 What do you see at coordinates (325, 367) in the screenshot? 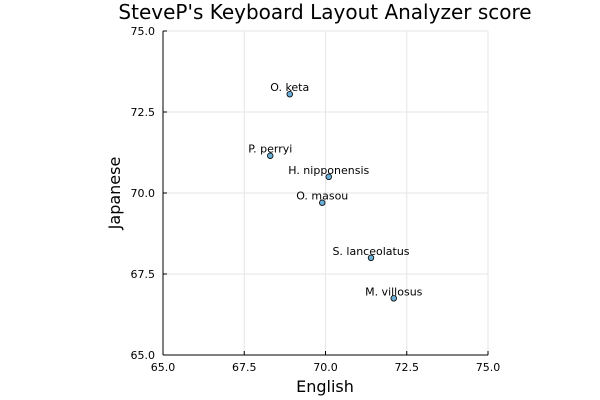
I see `x-tick-label: 70.0` at bounding box center [325, 367].